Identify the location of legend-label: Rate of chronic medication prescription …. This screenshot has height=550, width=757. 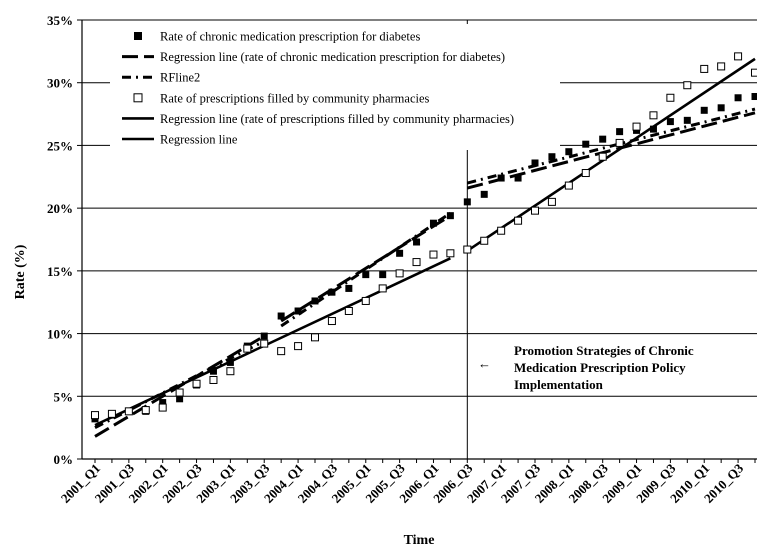
(290, 37).